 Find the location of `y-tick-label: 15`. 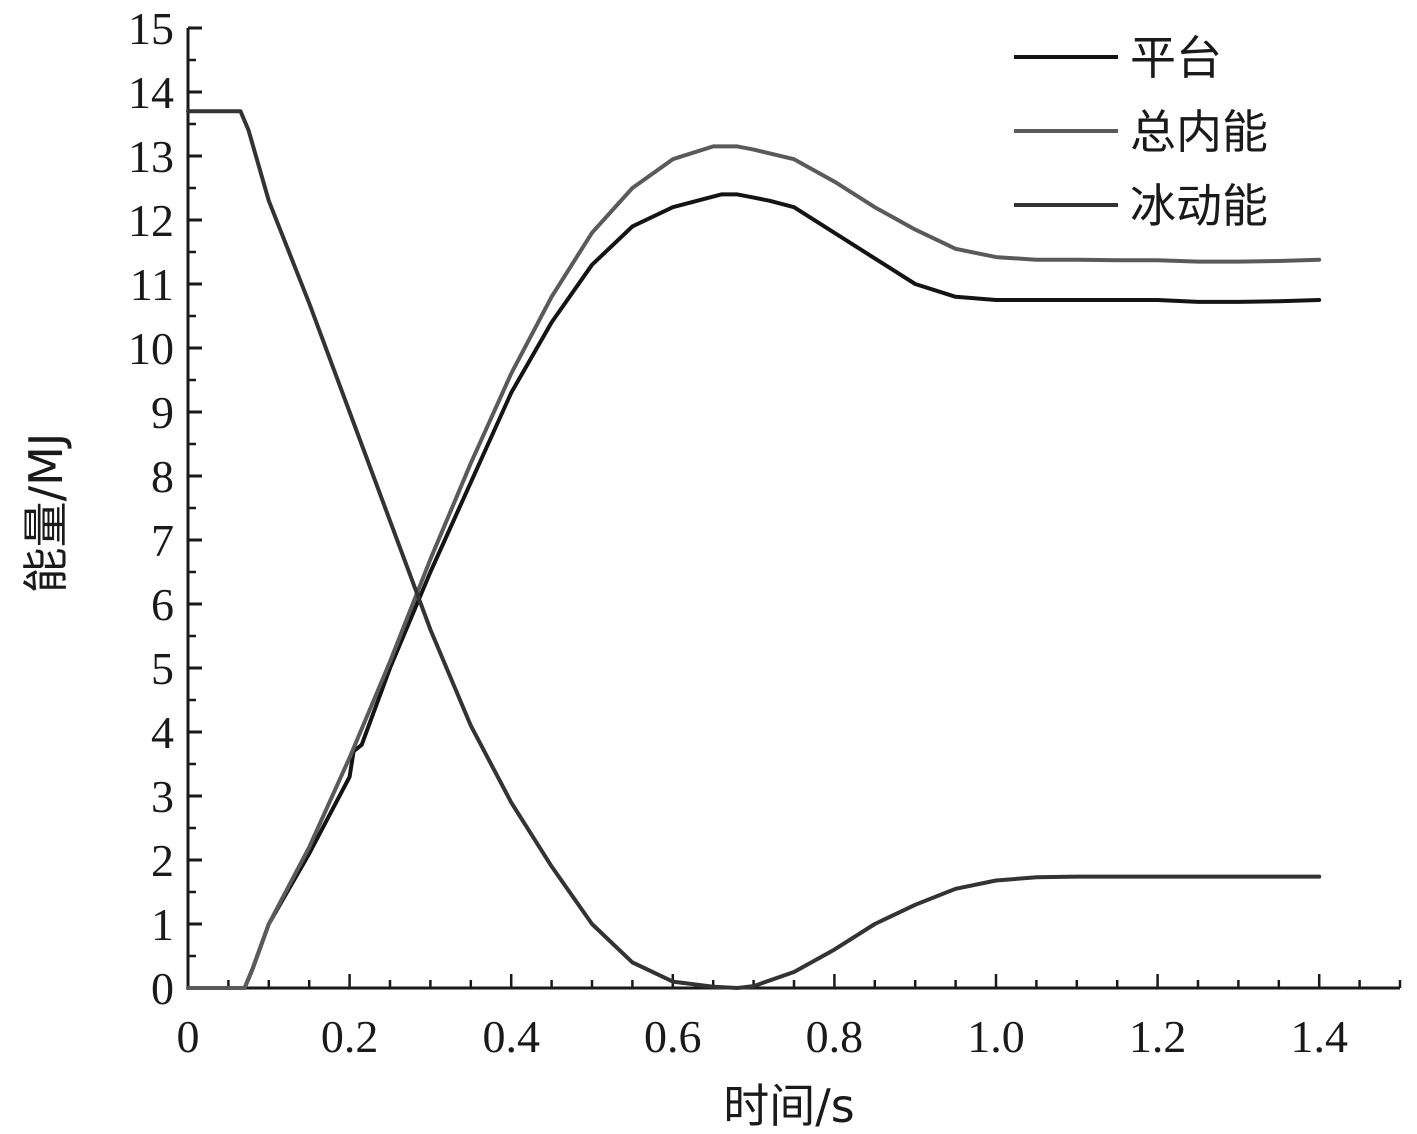

y-tick-label: 15 is located at coordinates (151, 28).